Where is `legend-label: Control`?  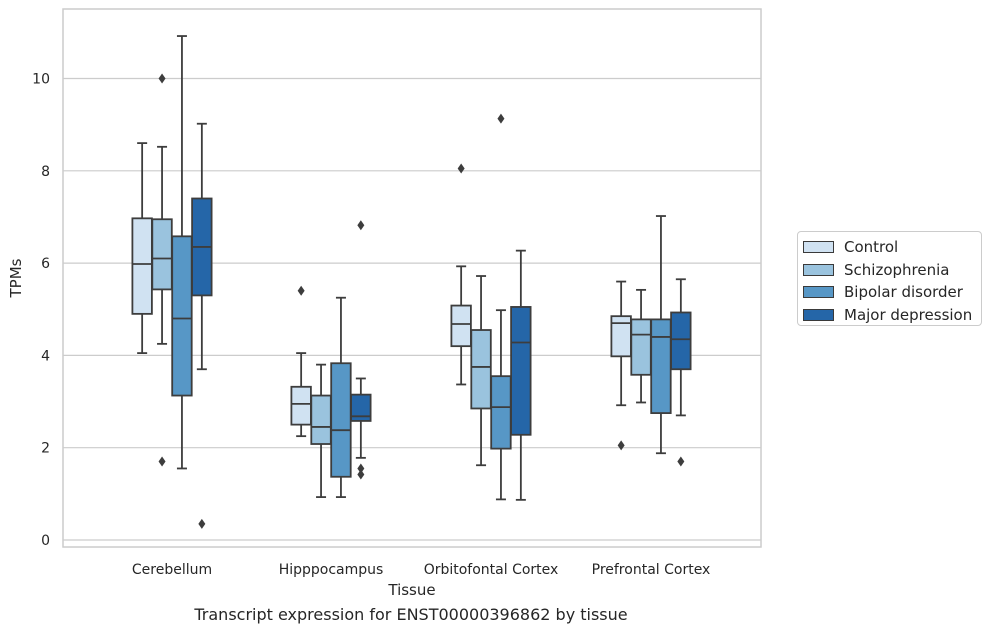 legend-label: Control is located at coordinates (871, 247).